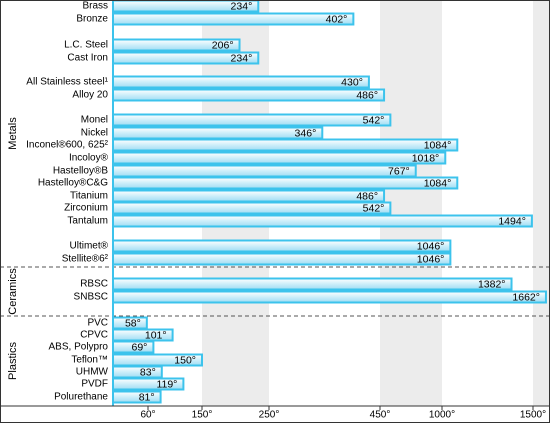 The image size is (550, 423). What do you see at coordinates (67, 145) in the screenshot?
I see `category-label: Inconel®600, 625²` at bounding box center [67, 145].